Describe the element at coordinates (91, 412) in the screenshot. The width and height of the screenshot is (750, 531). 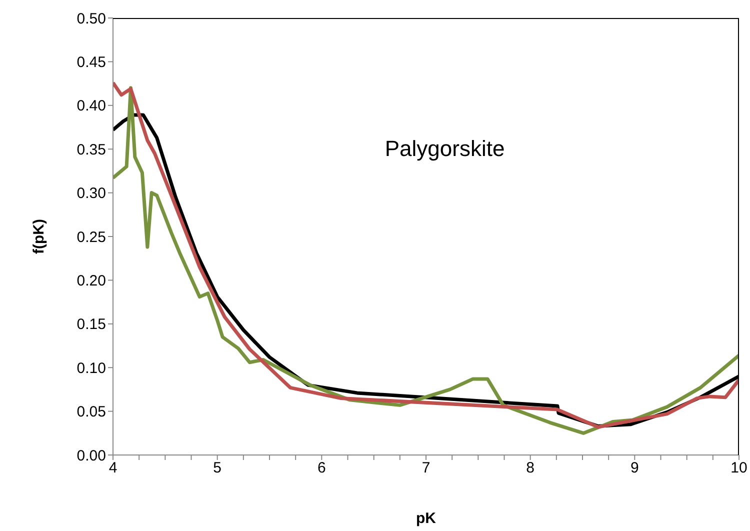
I see `y-tick-label: 0.05` at that location.